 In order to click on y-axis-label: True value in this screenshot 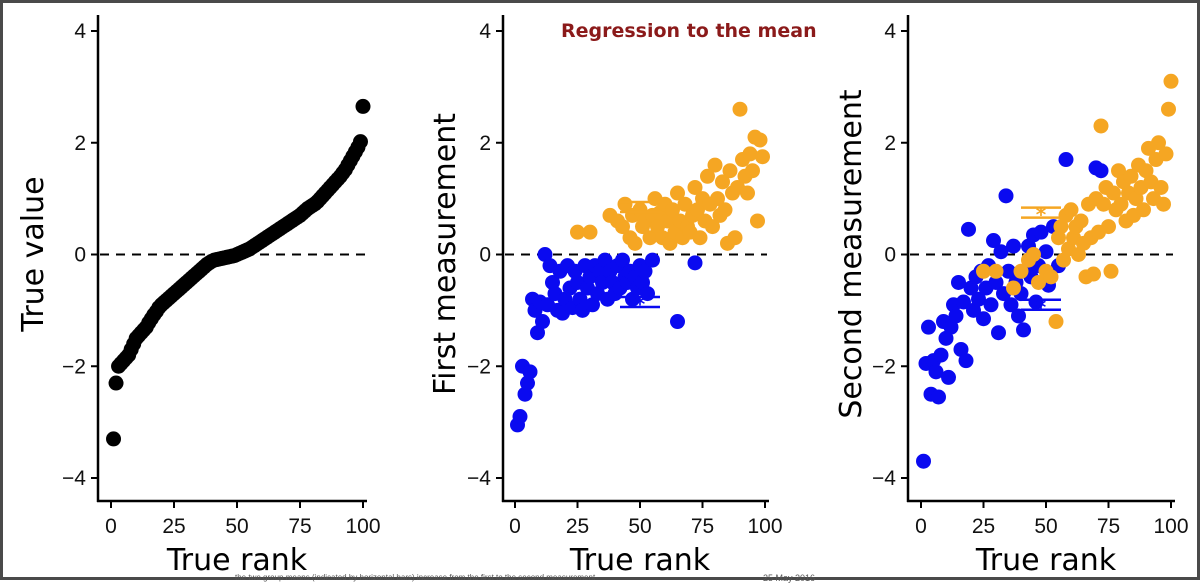, I will do `click(33, 254)`.